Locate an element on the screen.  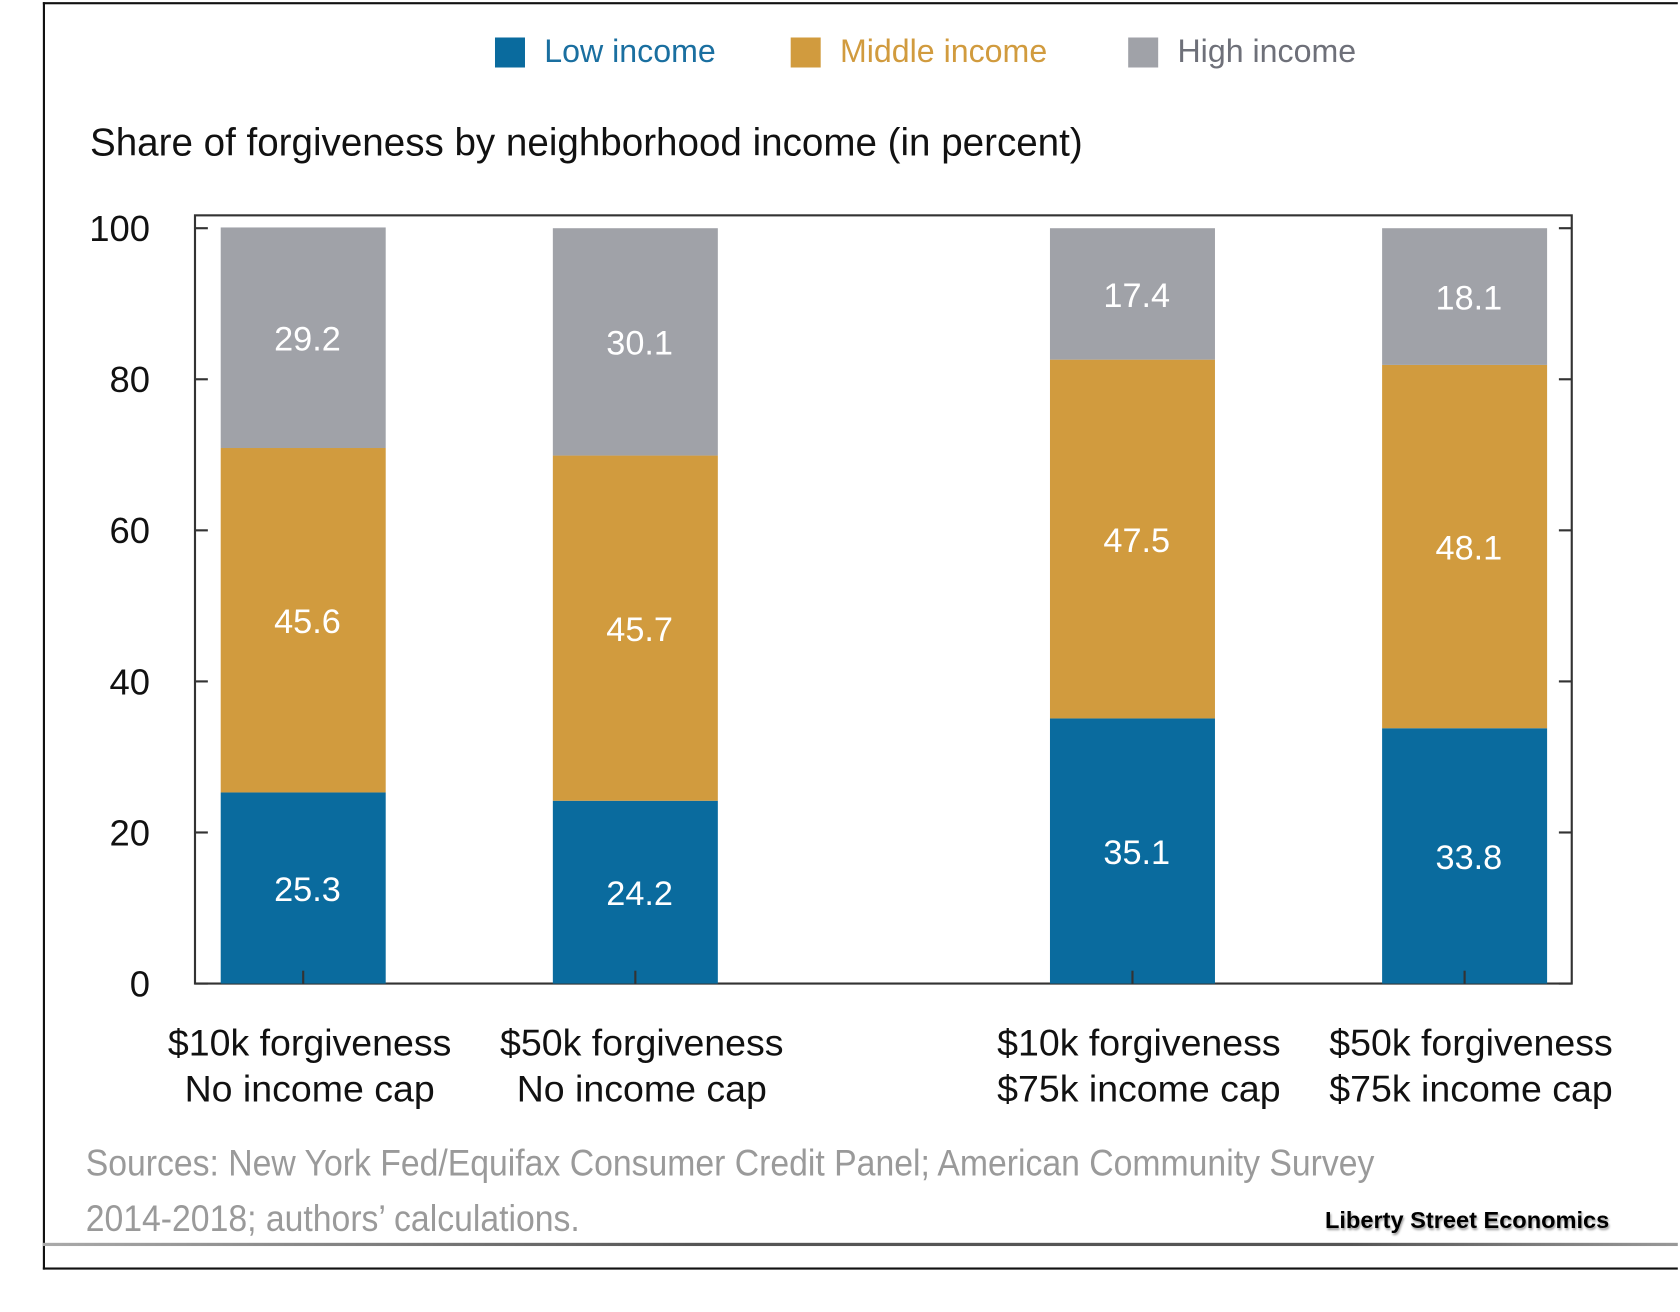
data-label: 18.1 is located at coordinates (1469, 298).